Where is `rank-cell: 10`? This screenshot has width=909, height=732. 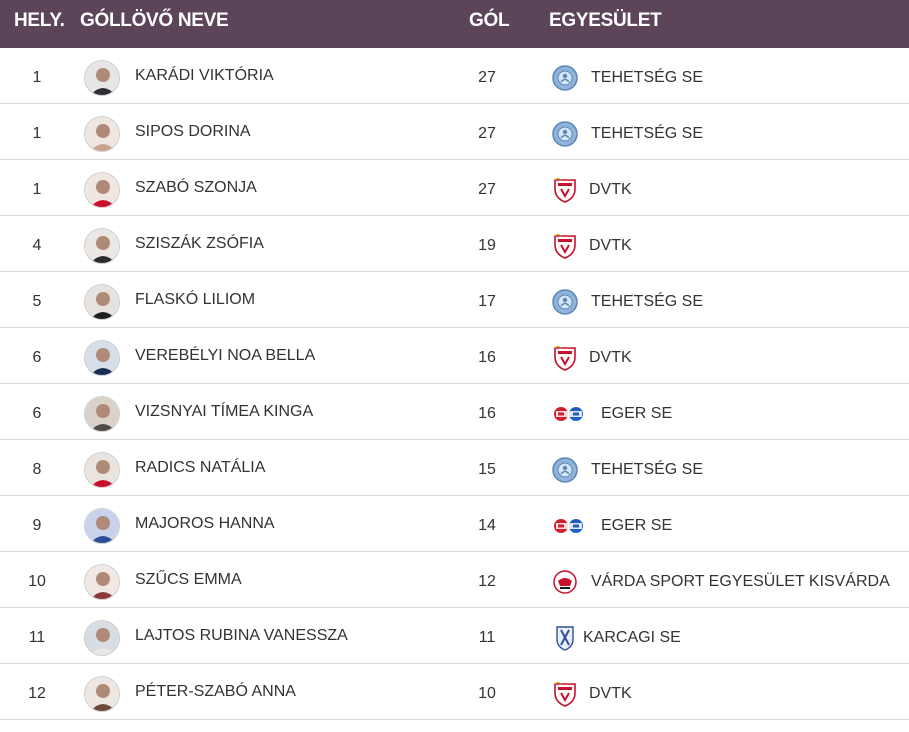
rank-cell: 10 is located at coordinates (37, 581).